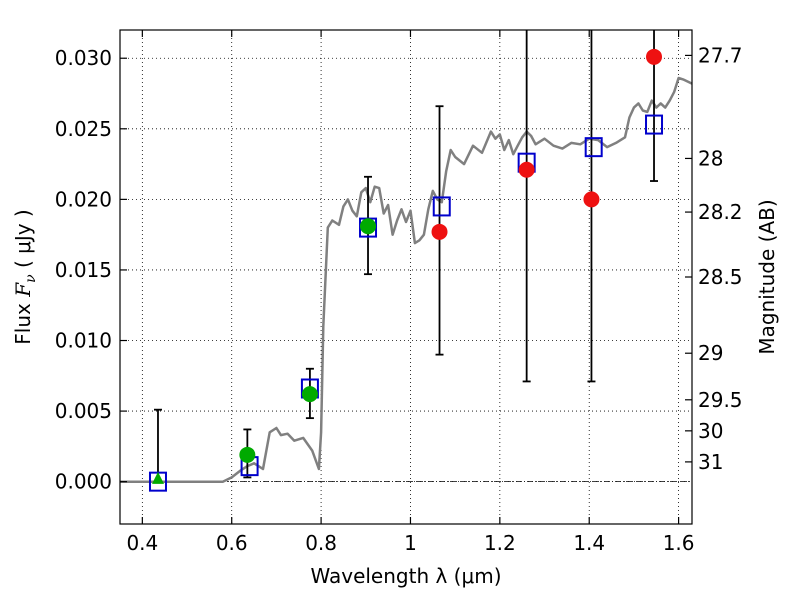 The image size is (800, 600). Describe the element at coordinates (83, 411) in the screenshot. I see `y-tick-label: 0.005` at that location.